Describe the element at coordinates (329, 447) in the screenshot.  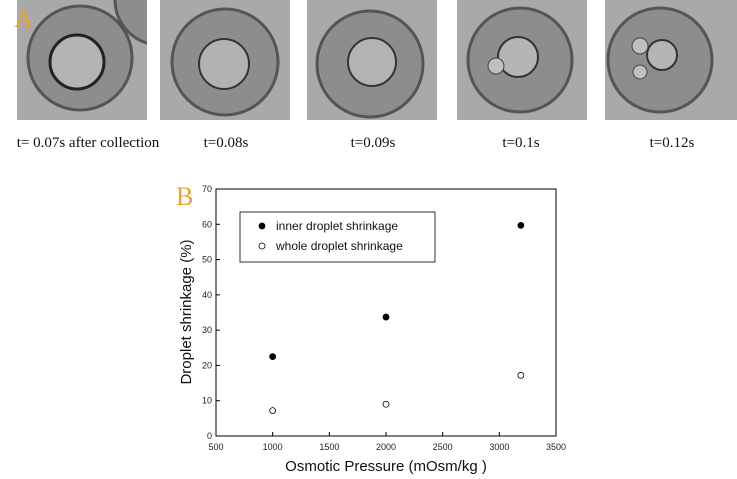
I see `x-tick-label: 1500` at that location.